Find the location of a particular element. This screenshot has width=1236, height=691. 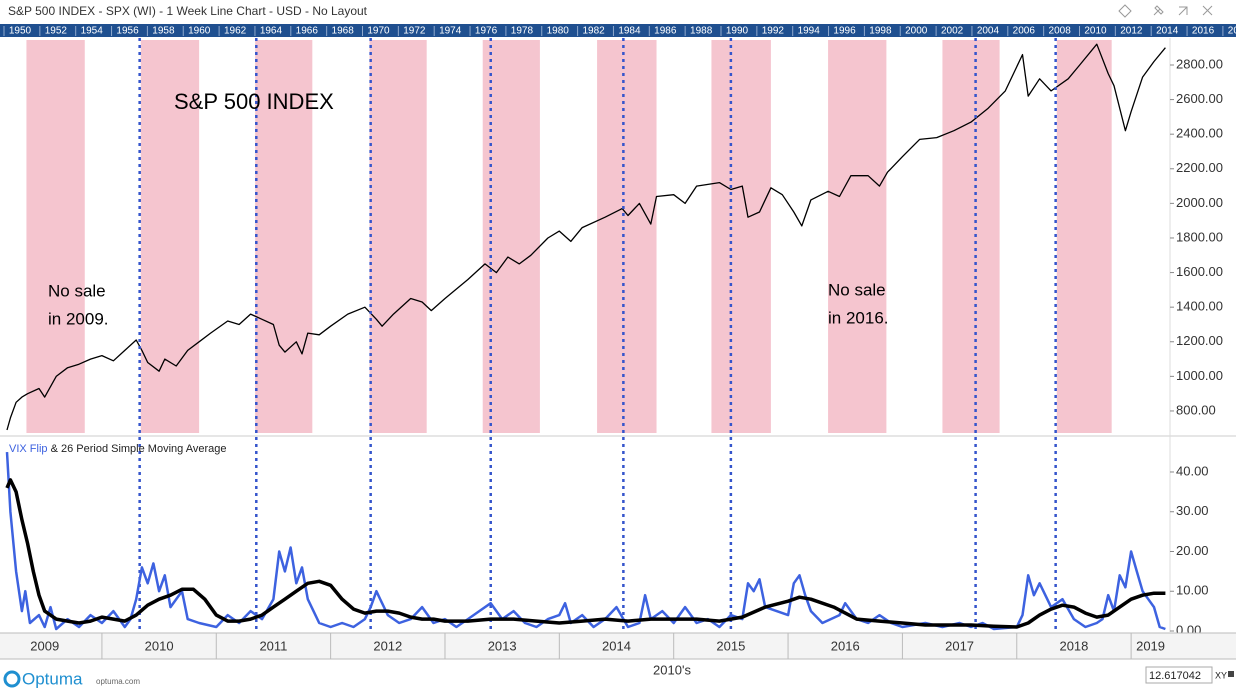

ruler-label: 1976 is located at coordinates (486, 31).